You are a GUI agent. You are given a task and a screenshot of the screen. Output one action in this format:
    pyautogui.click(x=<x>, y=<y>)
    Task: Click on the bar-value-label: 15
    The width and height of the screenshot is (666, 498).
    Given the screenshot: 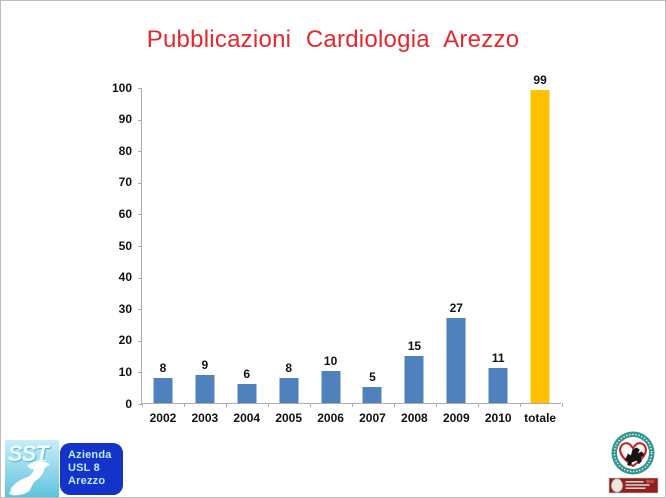 What is the action you would take?
    pyautogui.click(x=414, y=345)
    